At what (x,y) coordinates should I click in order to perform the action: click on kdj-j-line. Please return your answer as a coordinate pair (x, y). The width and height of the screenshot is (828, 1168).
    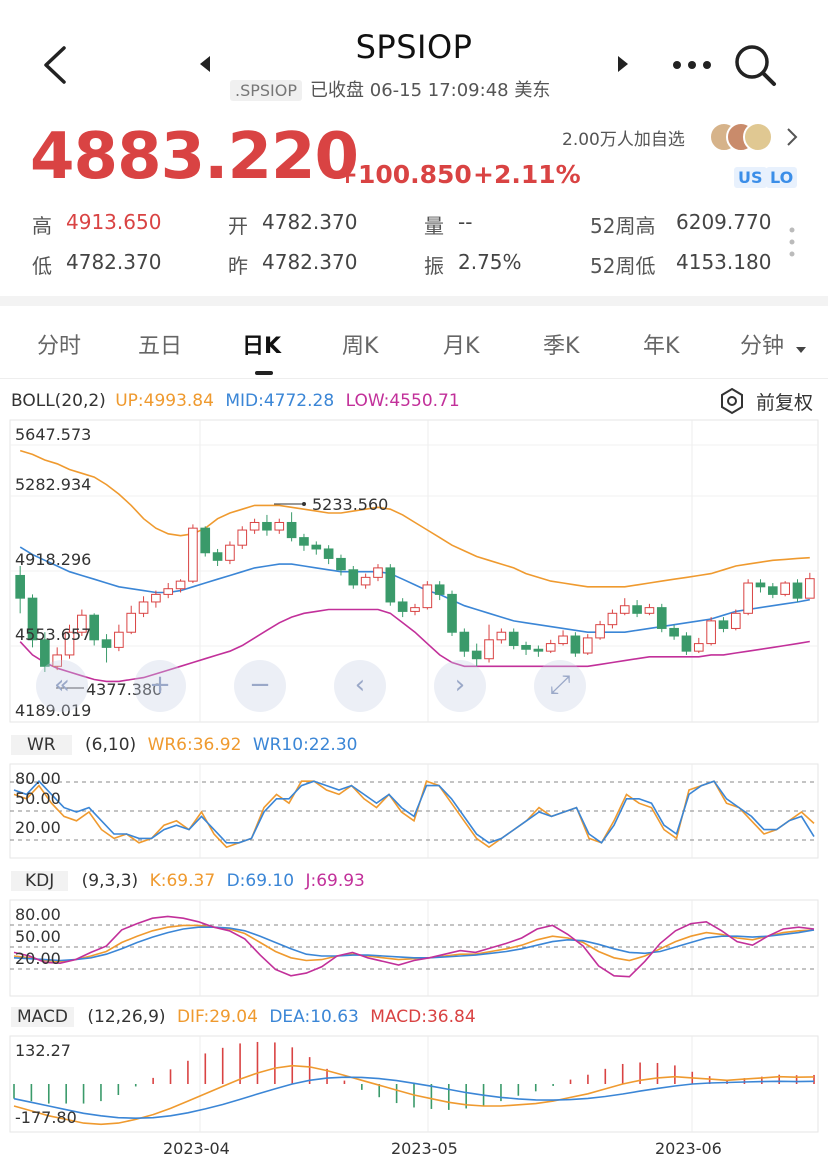
    Looking at the image, I should click on (414, 946).